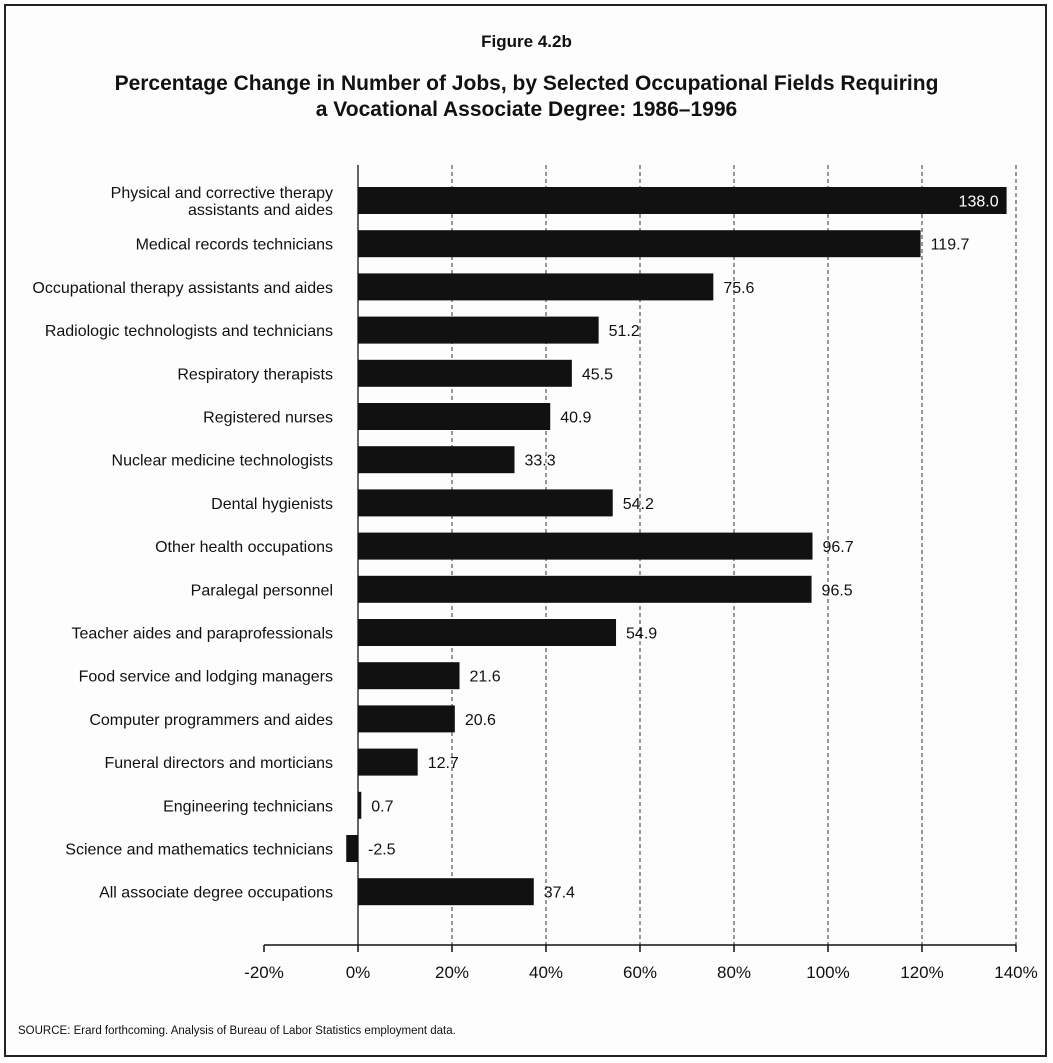 The image size is (1053, 1063). I want to click on category-label: Radiologic technologists and technicians, so click(189, 331).